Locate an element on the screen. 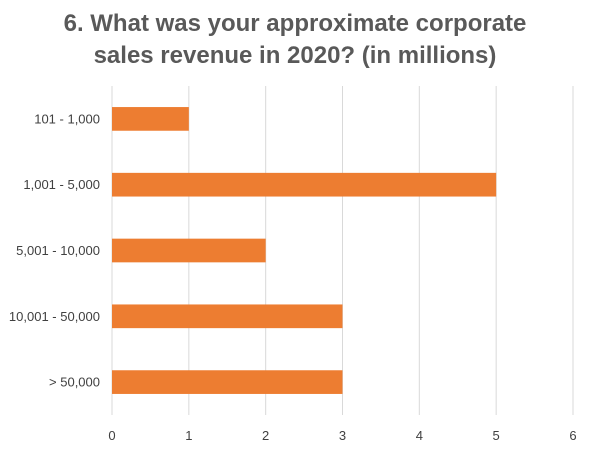 The width and height of the screenshot is (590, 451). x-axis-labels: 0 1 2 3 4 5 6 is located at coordinates (342, 435).